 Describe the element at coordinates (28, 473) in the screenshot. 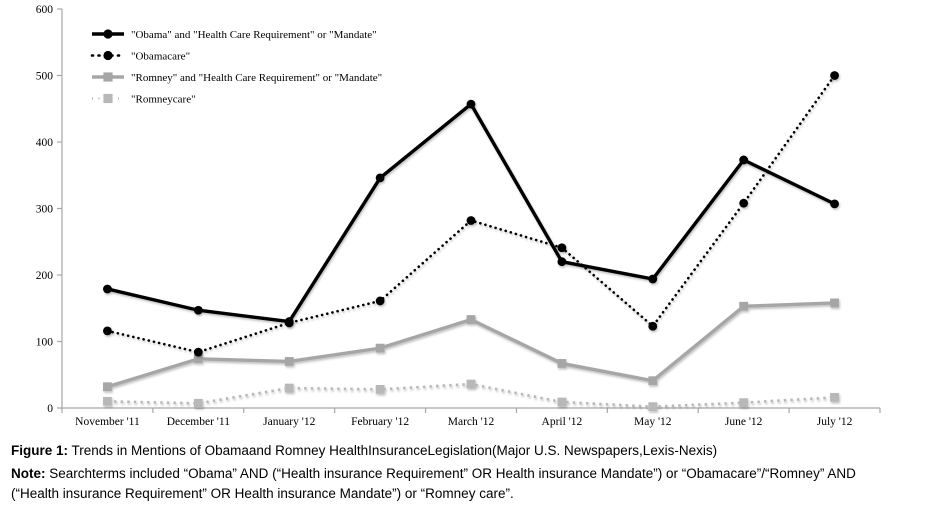

I see `figure-note-label: Note:` at that location.